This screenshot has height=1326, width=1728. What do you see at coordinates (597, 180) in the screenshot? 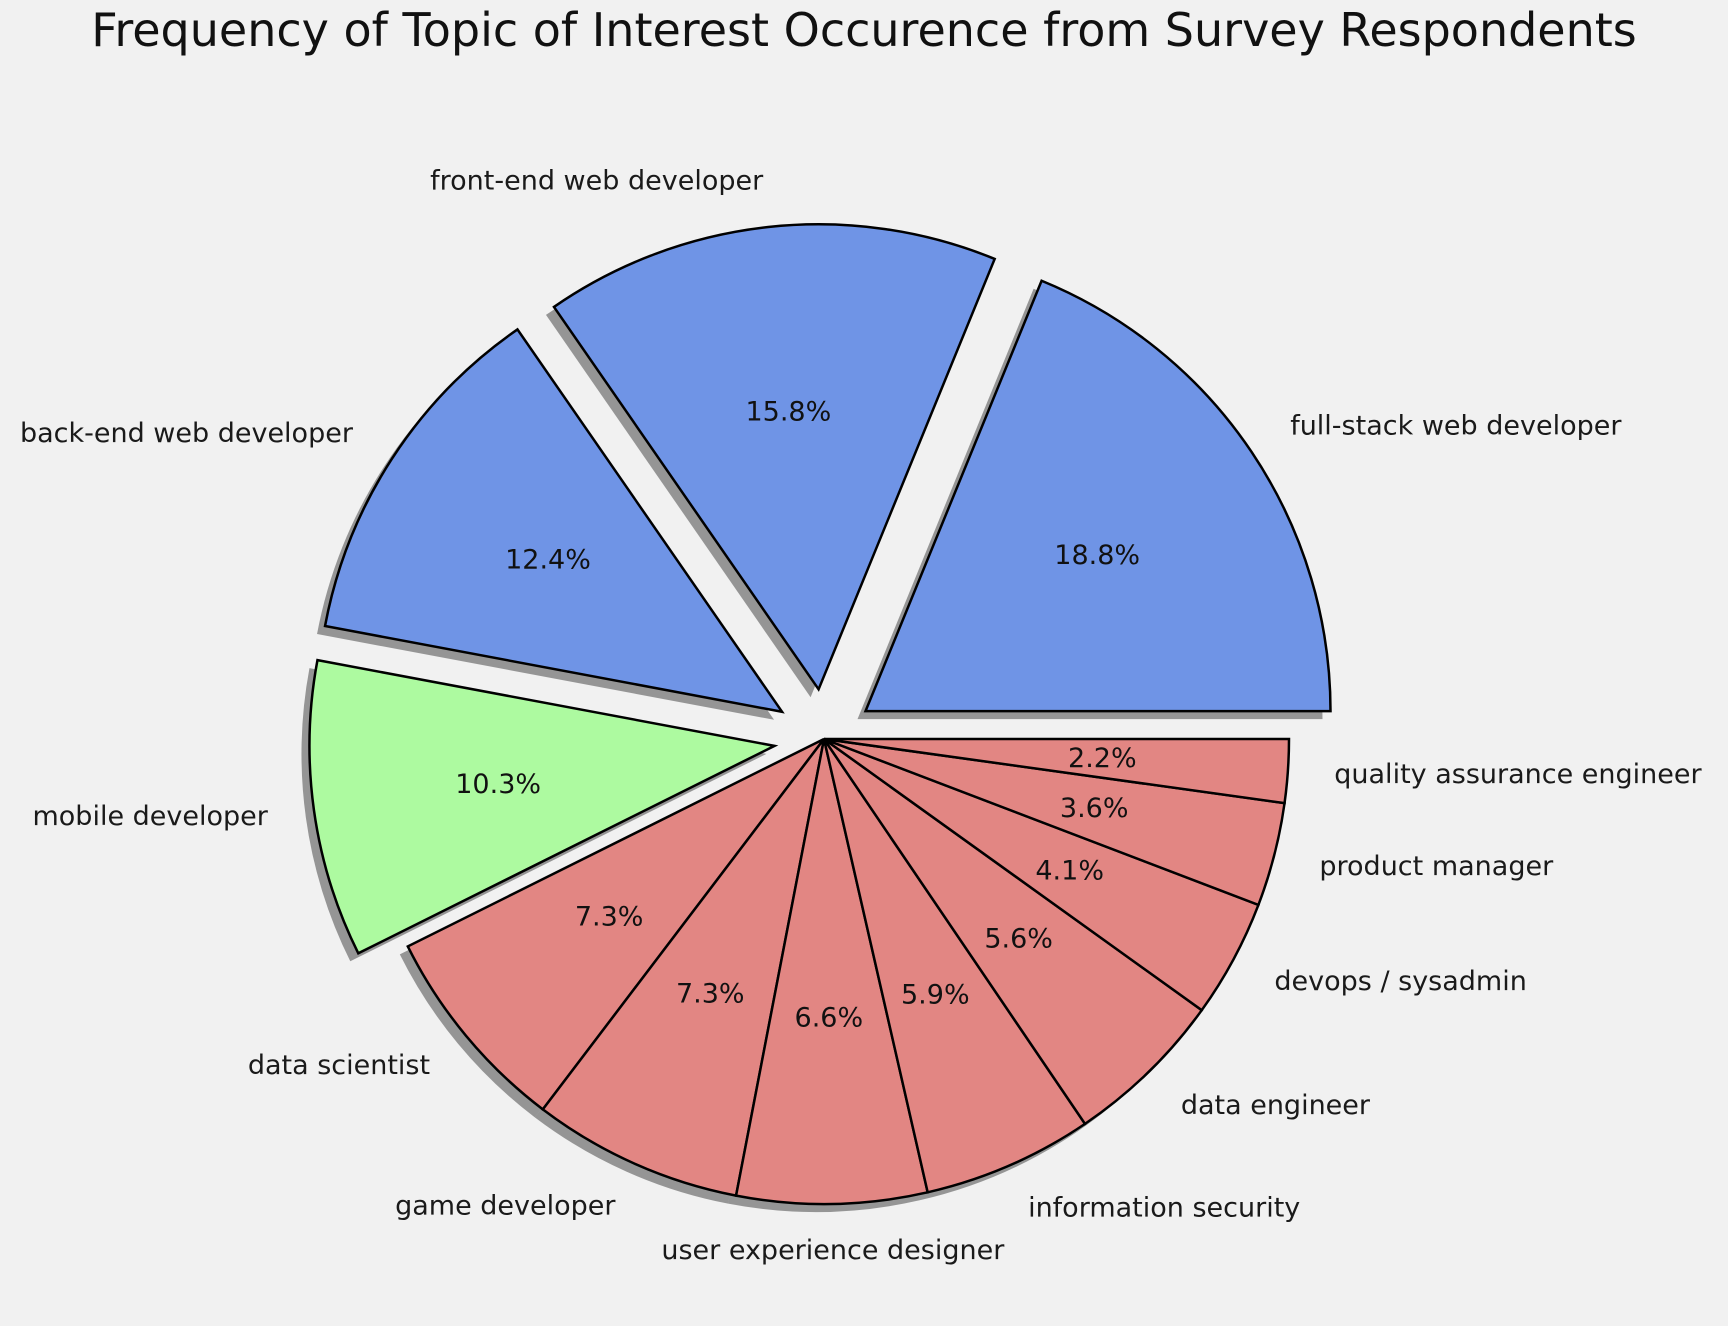
I see `slice-label-front-end-web-developer: front-end web developer` at bounding box center [597, 180].